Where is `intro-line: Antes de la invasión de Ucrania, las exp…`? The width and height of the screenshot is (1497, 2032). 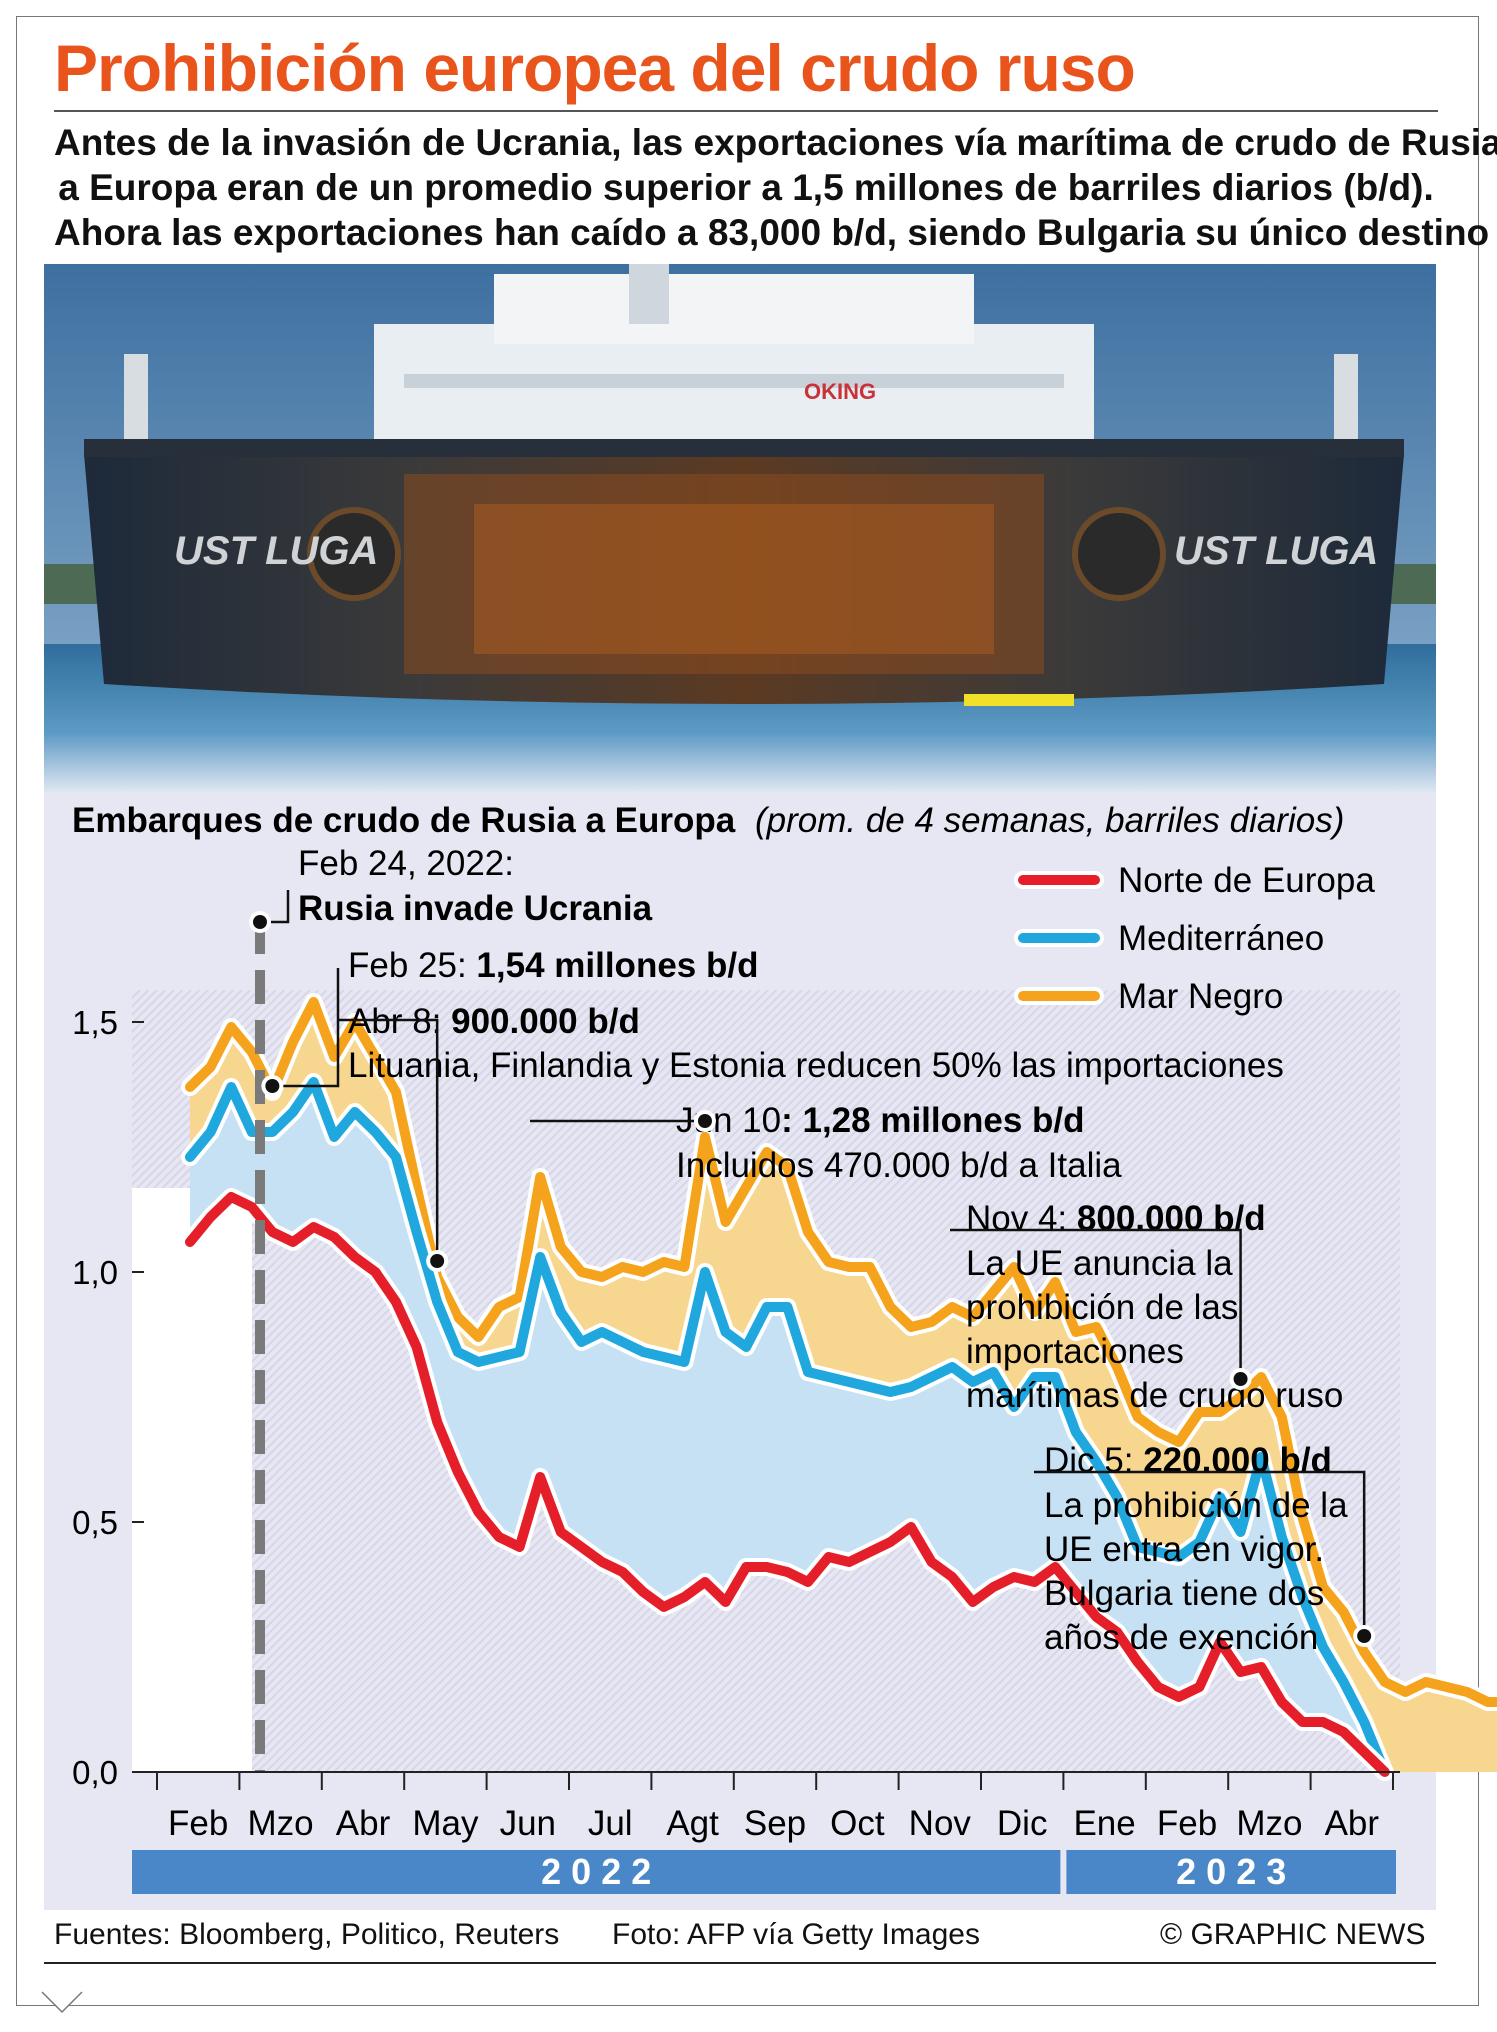
intro-line: Antes de la invasión de Ucrania, las exp… is located at coordinates (775, 142).